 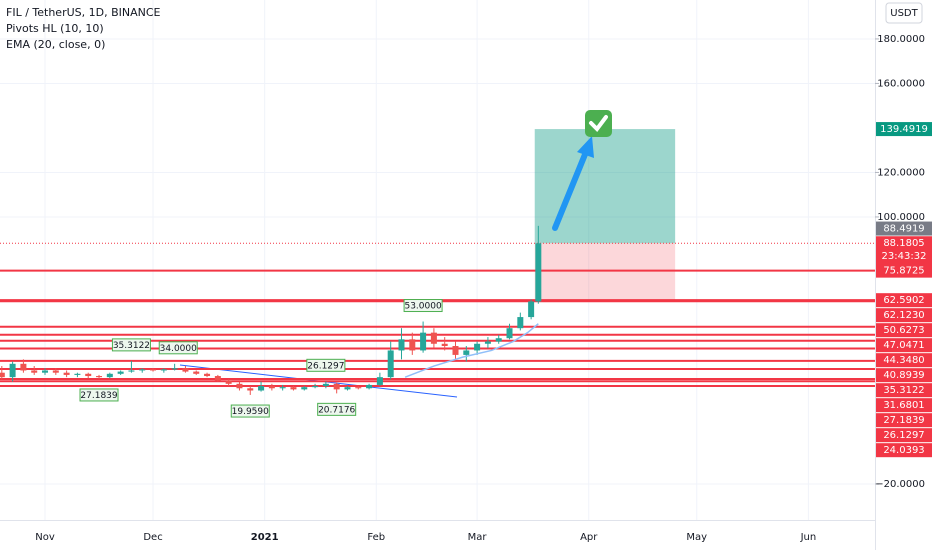 I want to click on y-tick-label: 120.0000, so click(x=901, y=172).